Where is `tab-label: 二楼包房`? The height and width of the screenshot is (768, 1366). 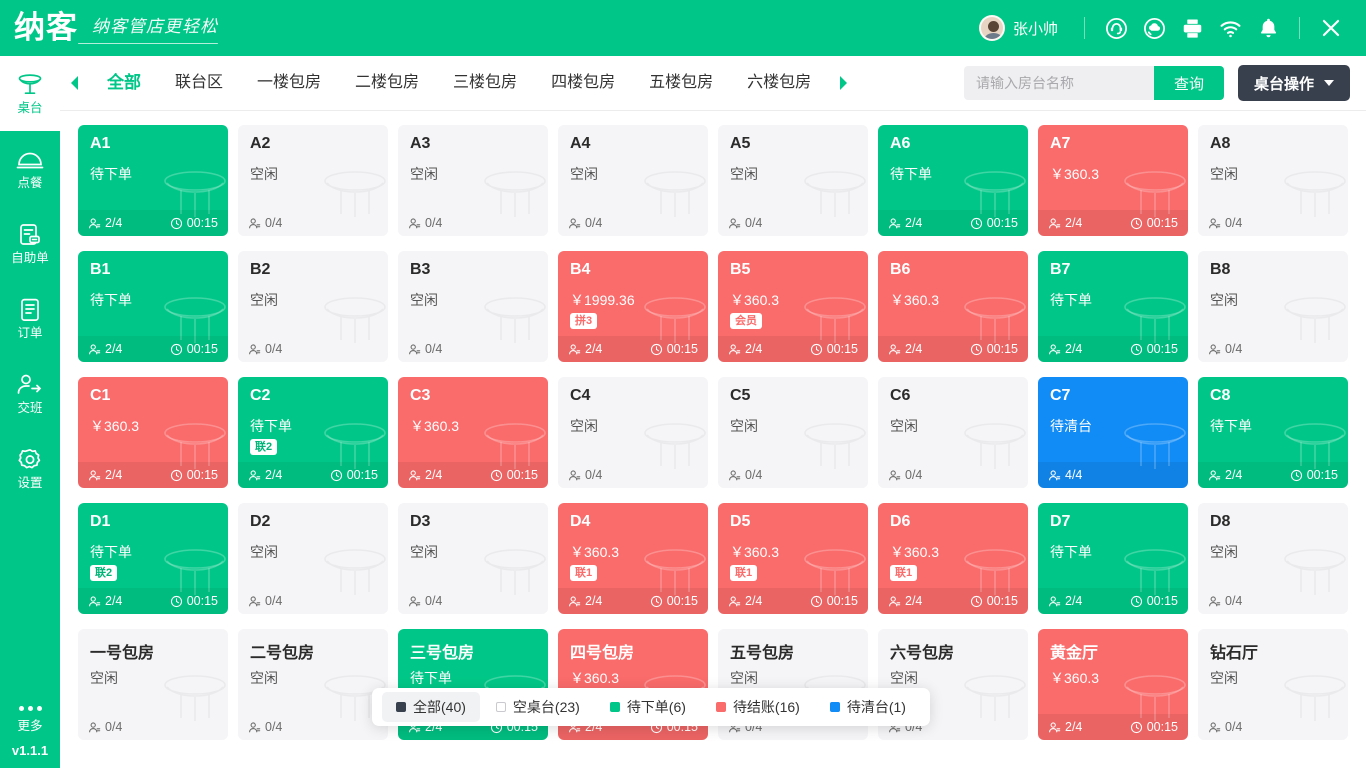
tab-label: 二楼包房 is located at coordinates (387, 82).